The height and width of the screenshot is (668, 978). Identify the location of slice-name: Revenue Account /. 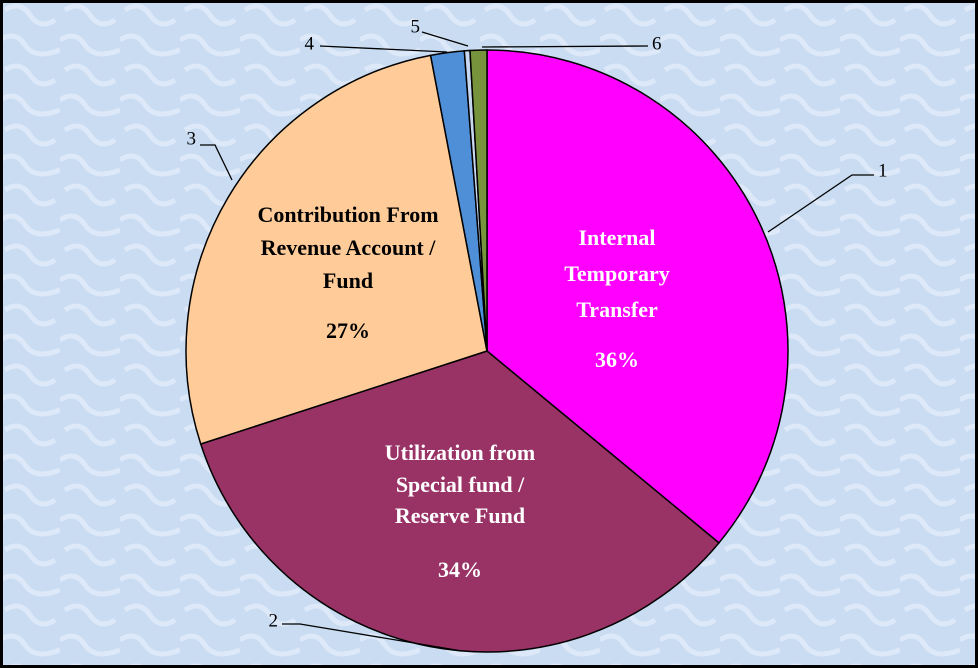
(349, 247).